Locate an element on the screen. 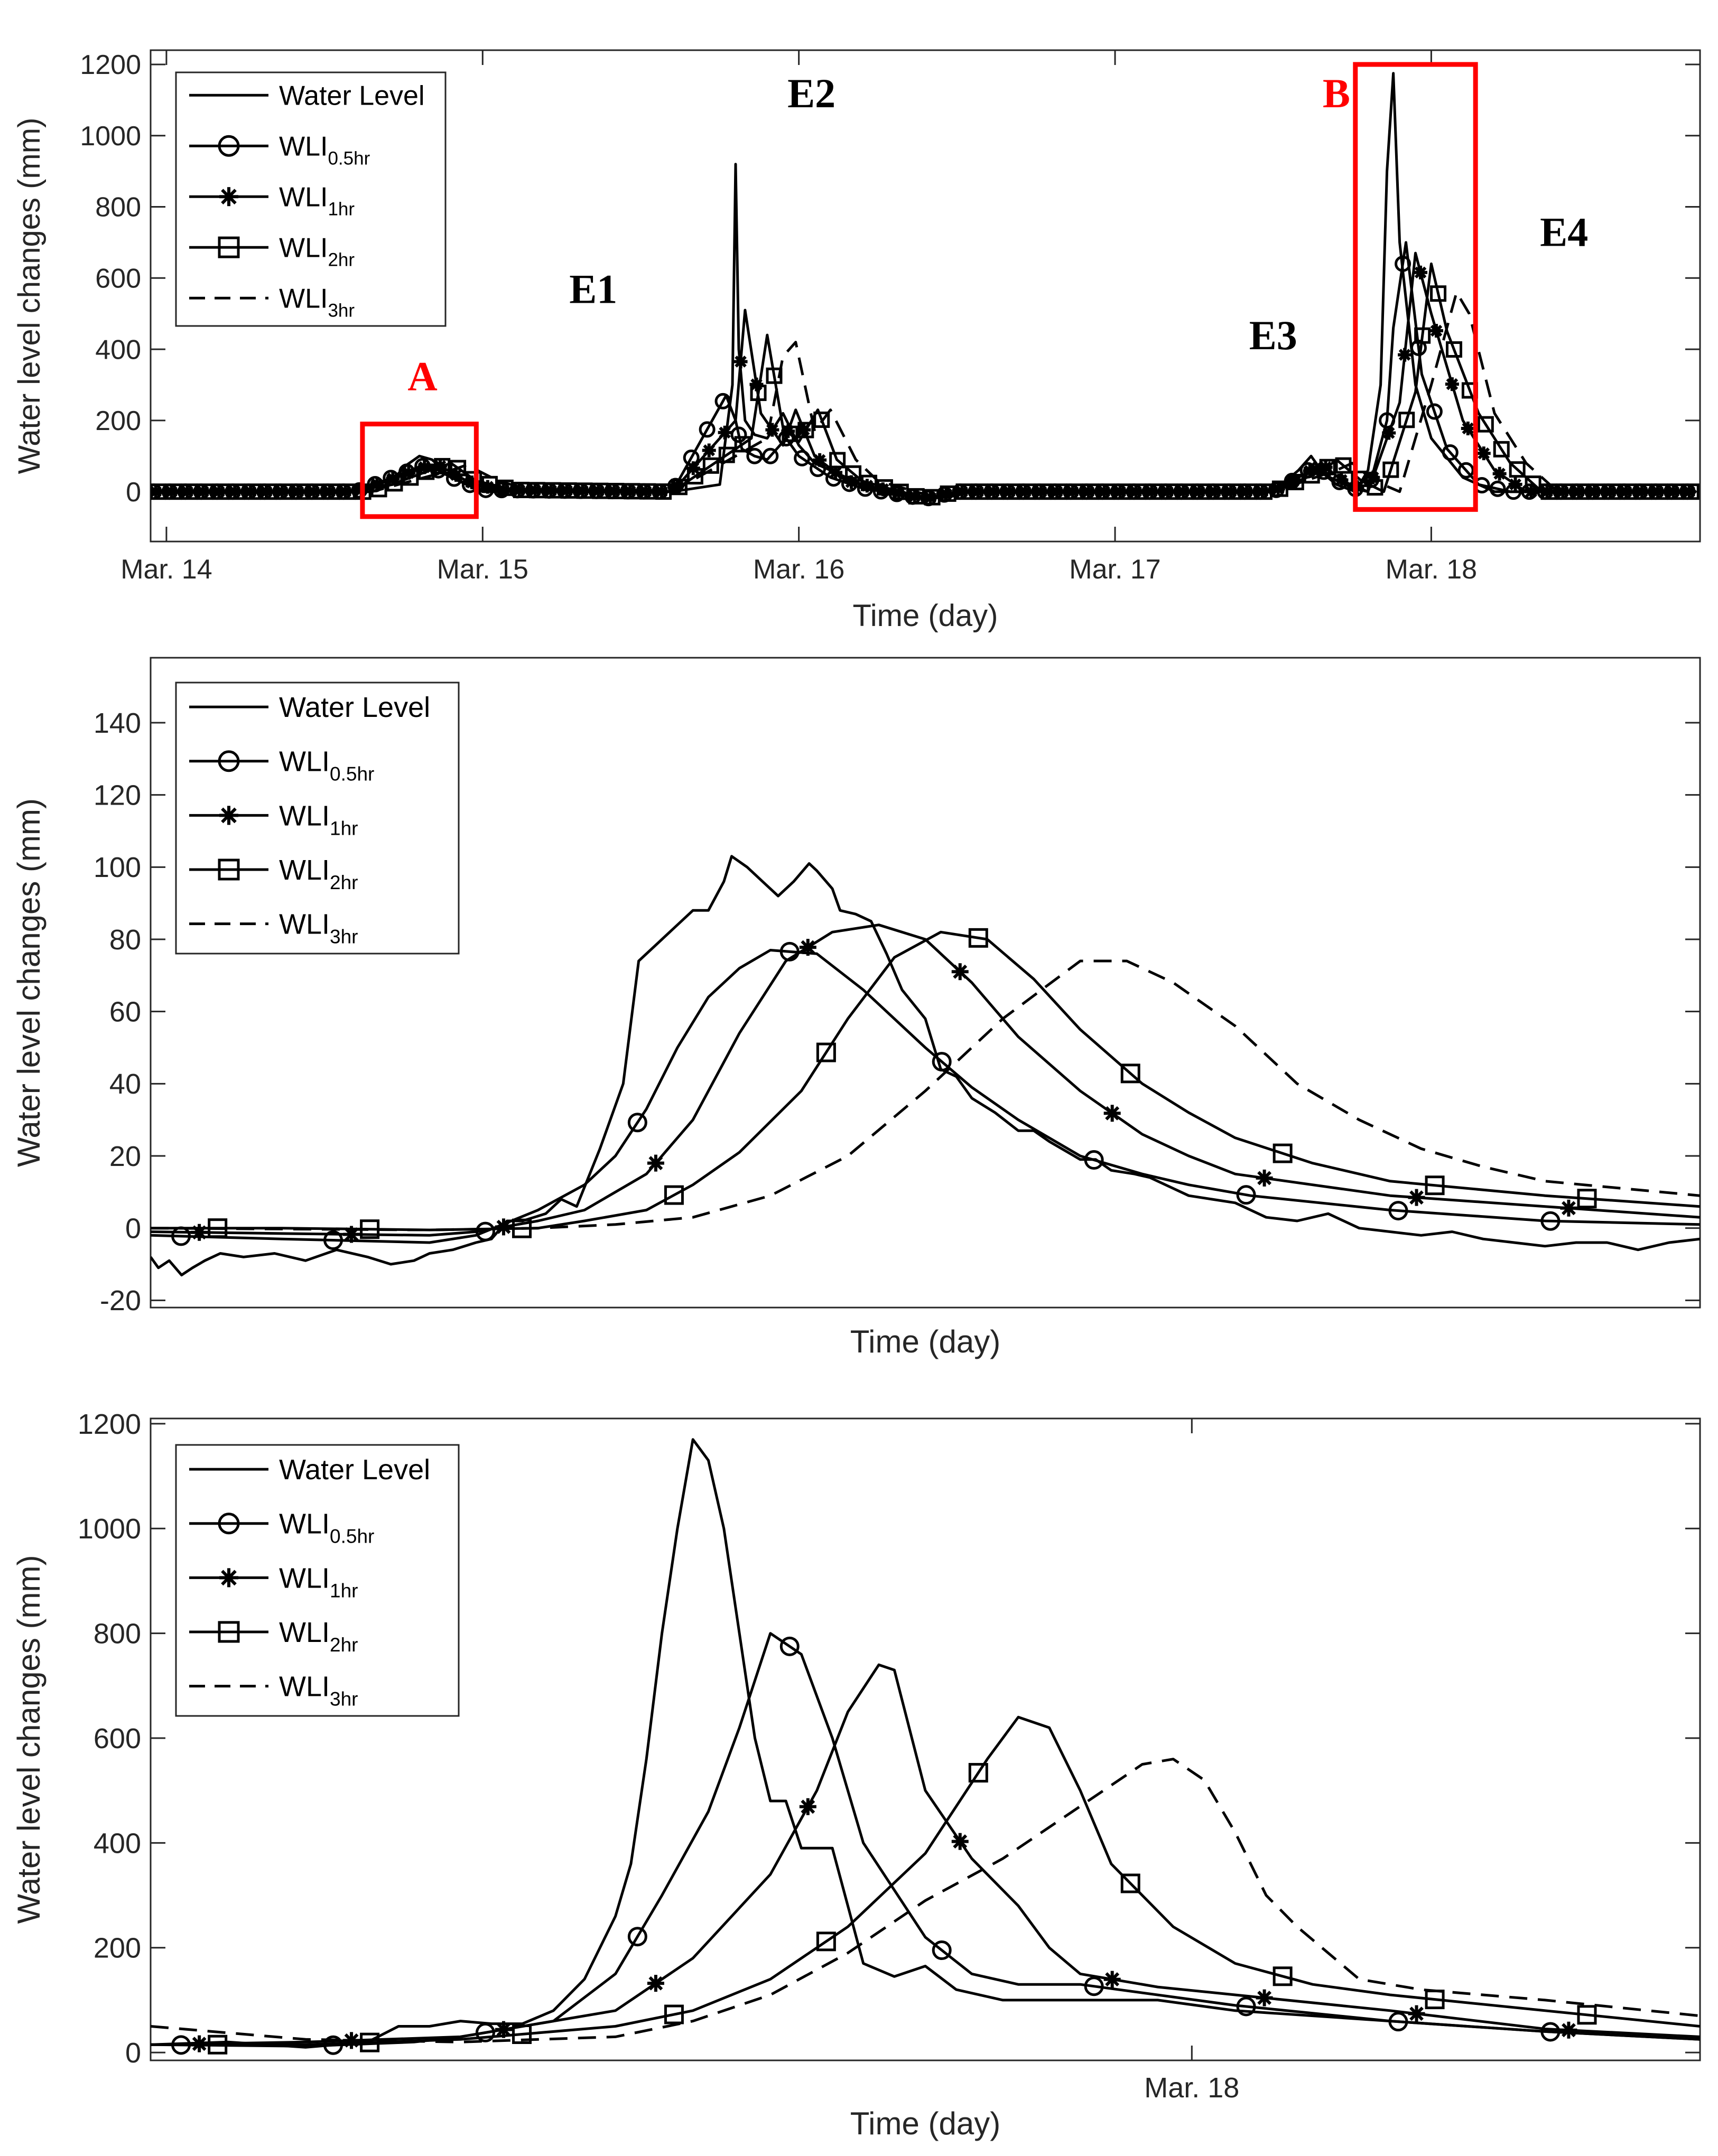 Image resolution: width=1718 pixels, height=2156 pixels. annotation-e4: E4 is located at coordinates (1564, 232).